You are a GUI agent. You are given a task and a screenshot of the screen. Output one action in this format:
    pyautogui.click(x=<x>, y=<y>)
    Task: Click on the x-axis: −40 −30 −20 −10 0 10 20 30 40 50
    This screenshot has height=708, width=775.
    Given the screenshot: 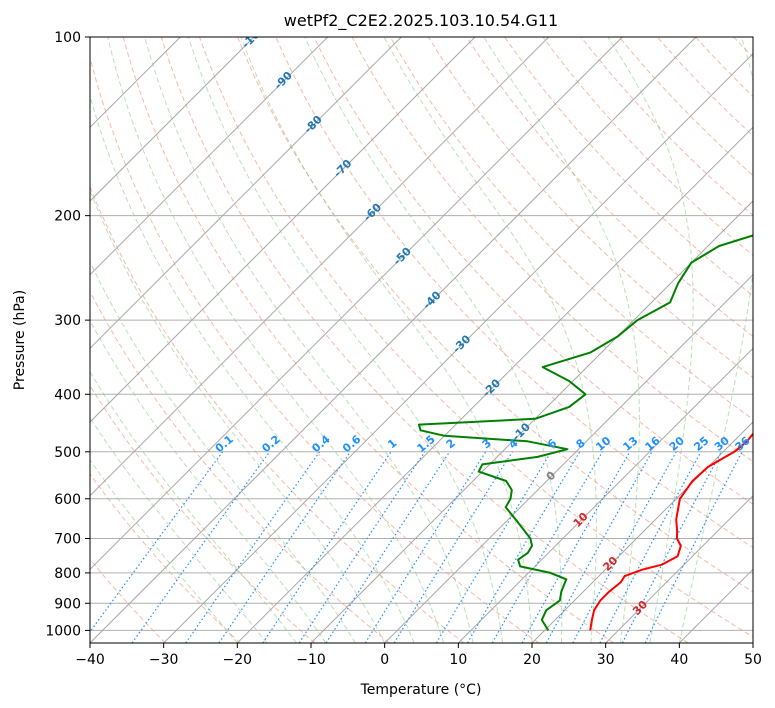 What is the action you would take?
    pyautogui.click(x=418, y=655)
    